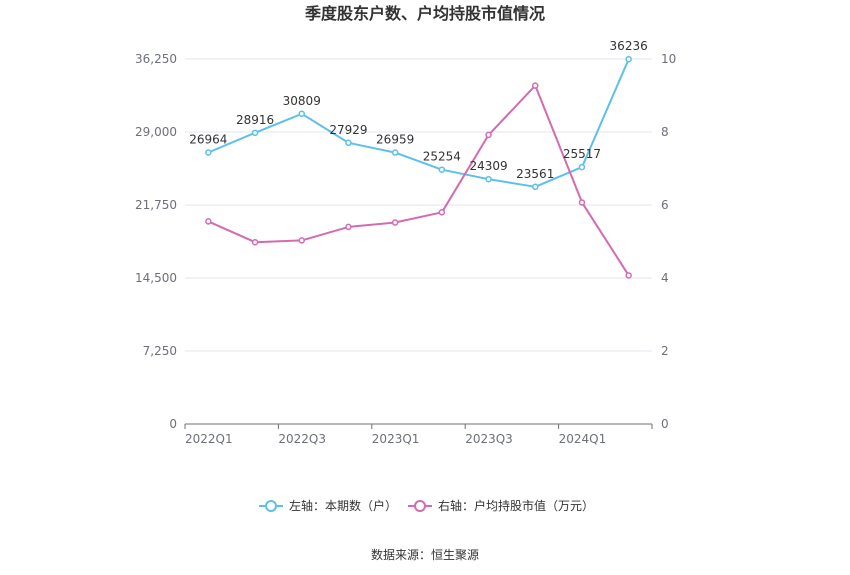 The image size is (850, 575). I want to click on y-left-tick-label: 21,750, so click(156, 205).